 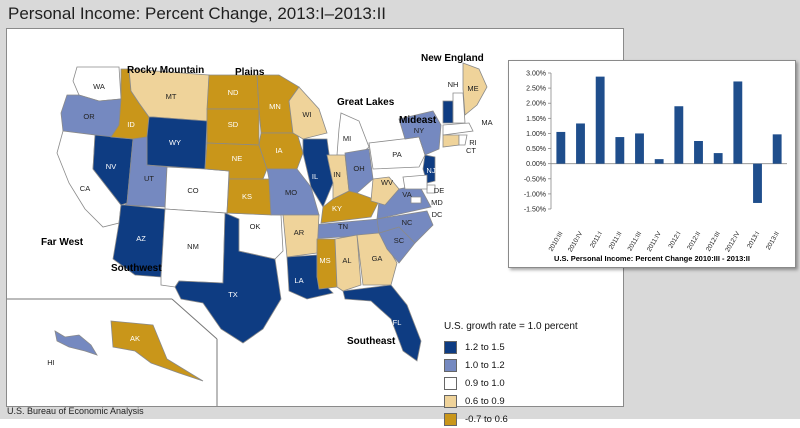 What do you see at coordinates (453, 84) in the screenshot?
I see `state-label: NH` at bounding box center [453, 84].